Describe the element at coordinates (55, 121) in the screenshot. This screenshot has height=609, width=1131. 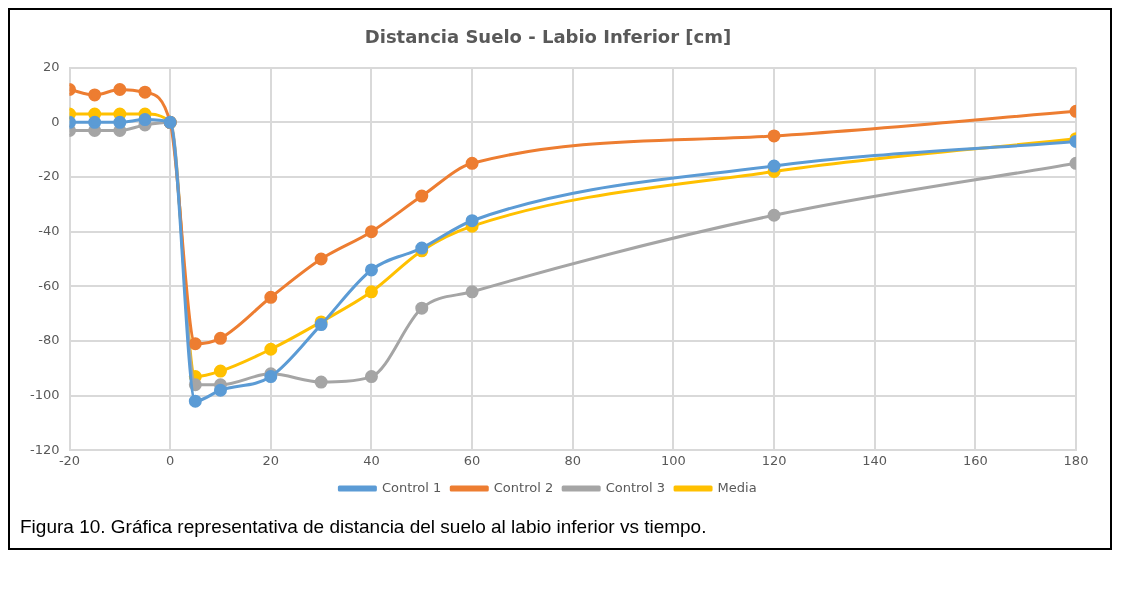
I see `y-tick-label: 0` at that location.